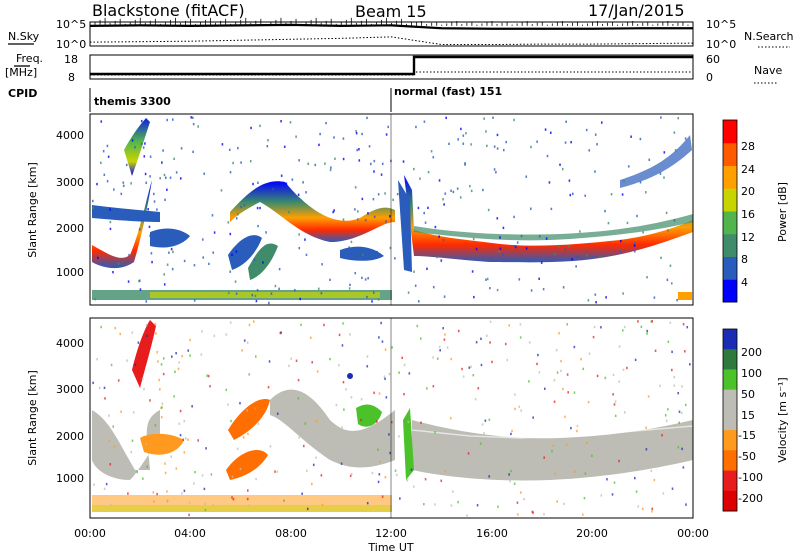 The image size is (800, 554). What do you see at coordinates (592, 533) in the screenshot?
I see `xtick-5: 20:00` at bounding box center [592, 533].